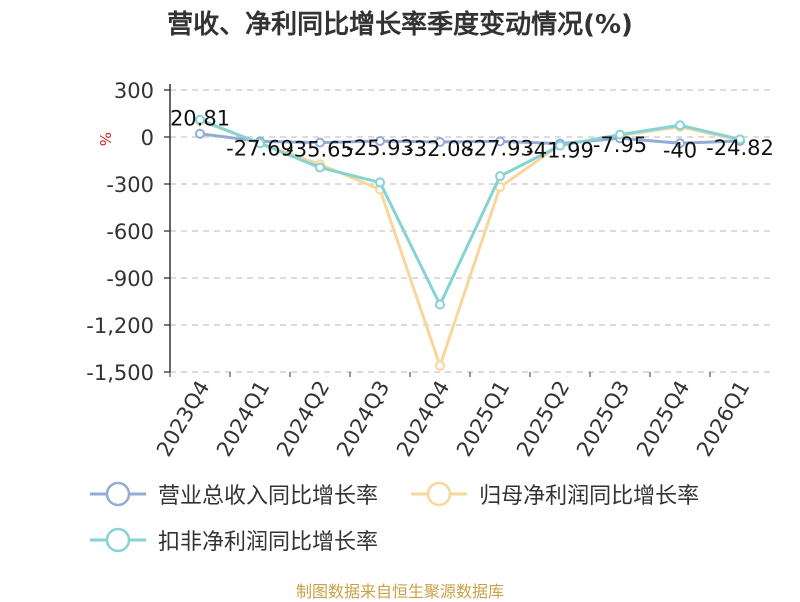  I want to click on y-tick-label: -300, so click(130, 185).